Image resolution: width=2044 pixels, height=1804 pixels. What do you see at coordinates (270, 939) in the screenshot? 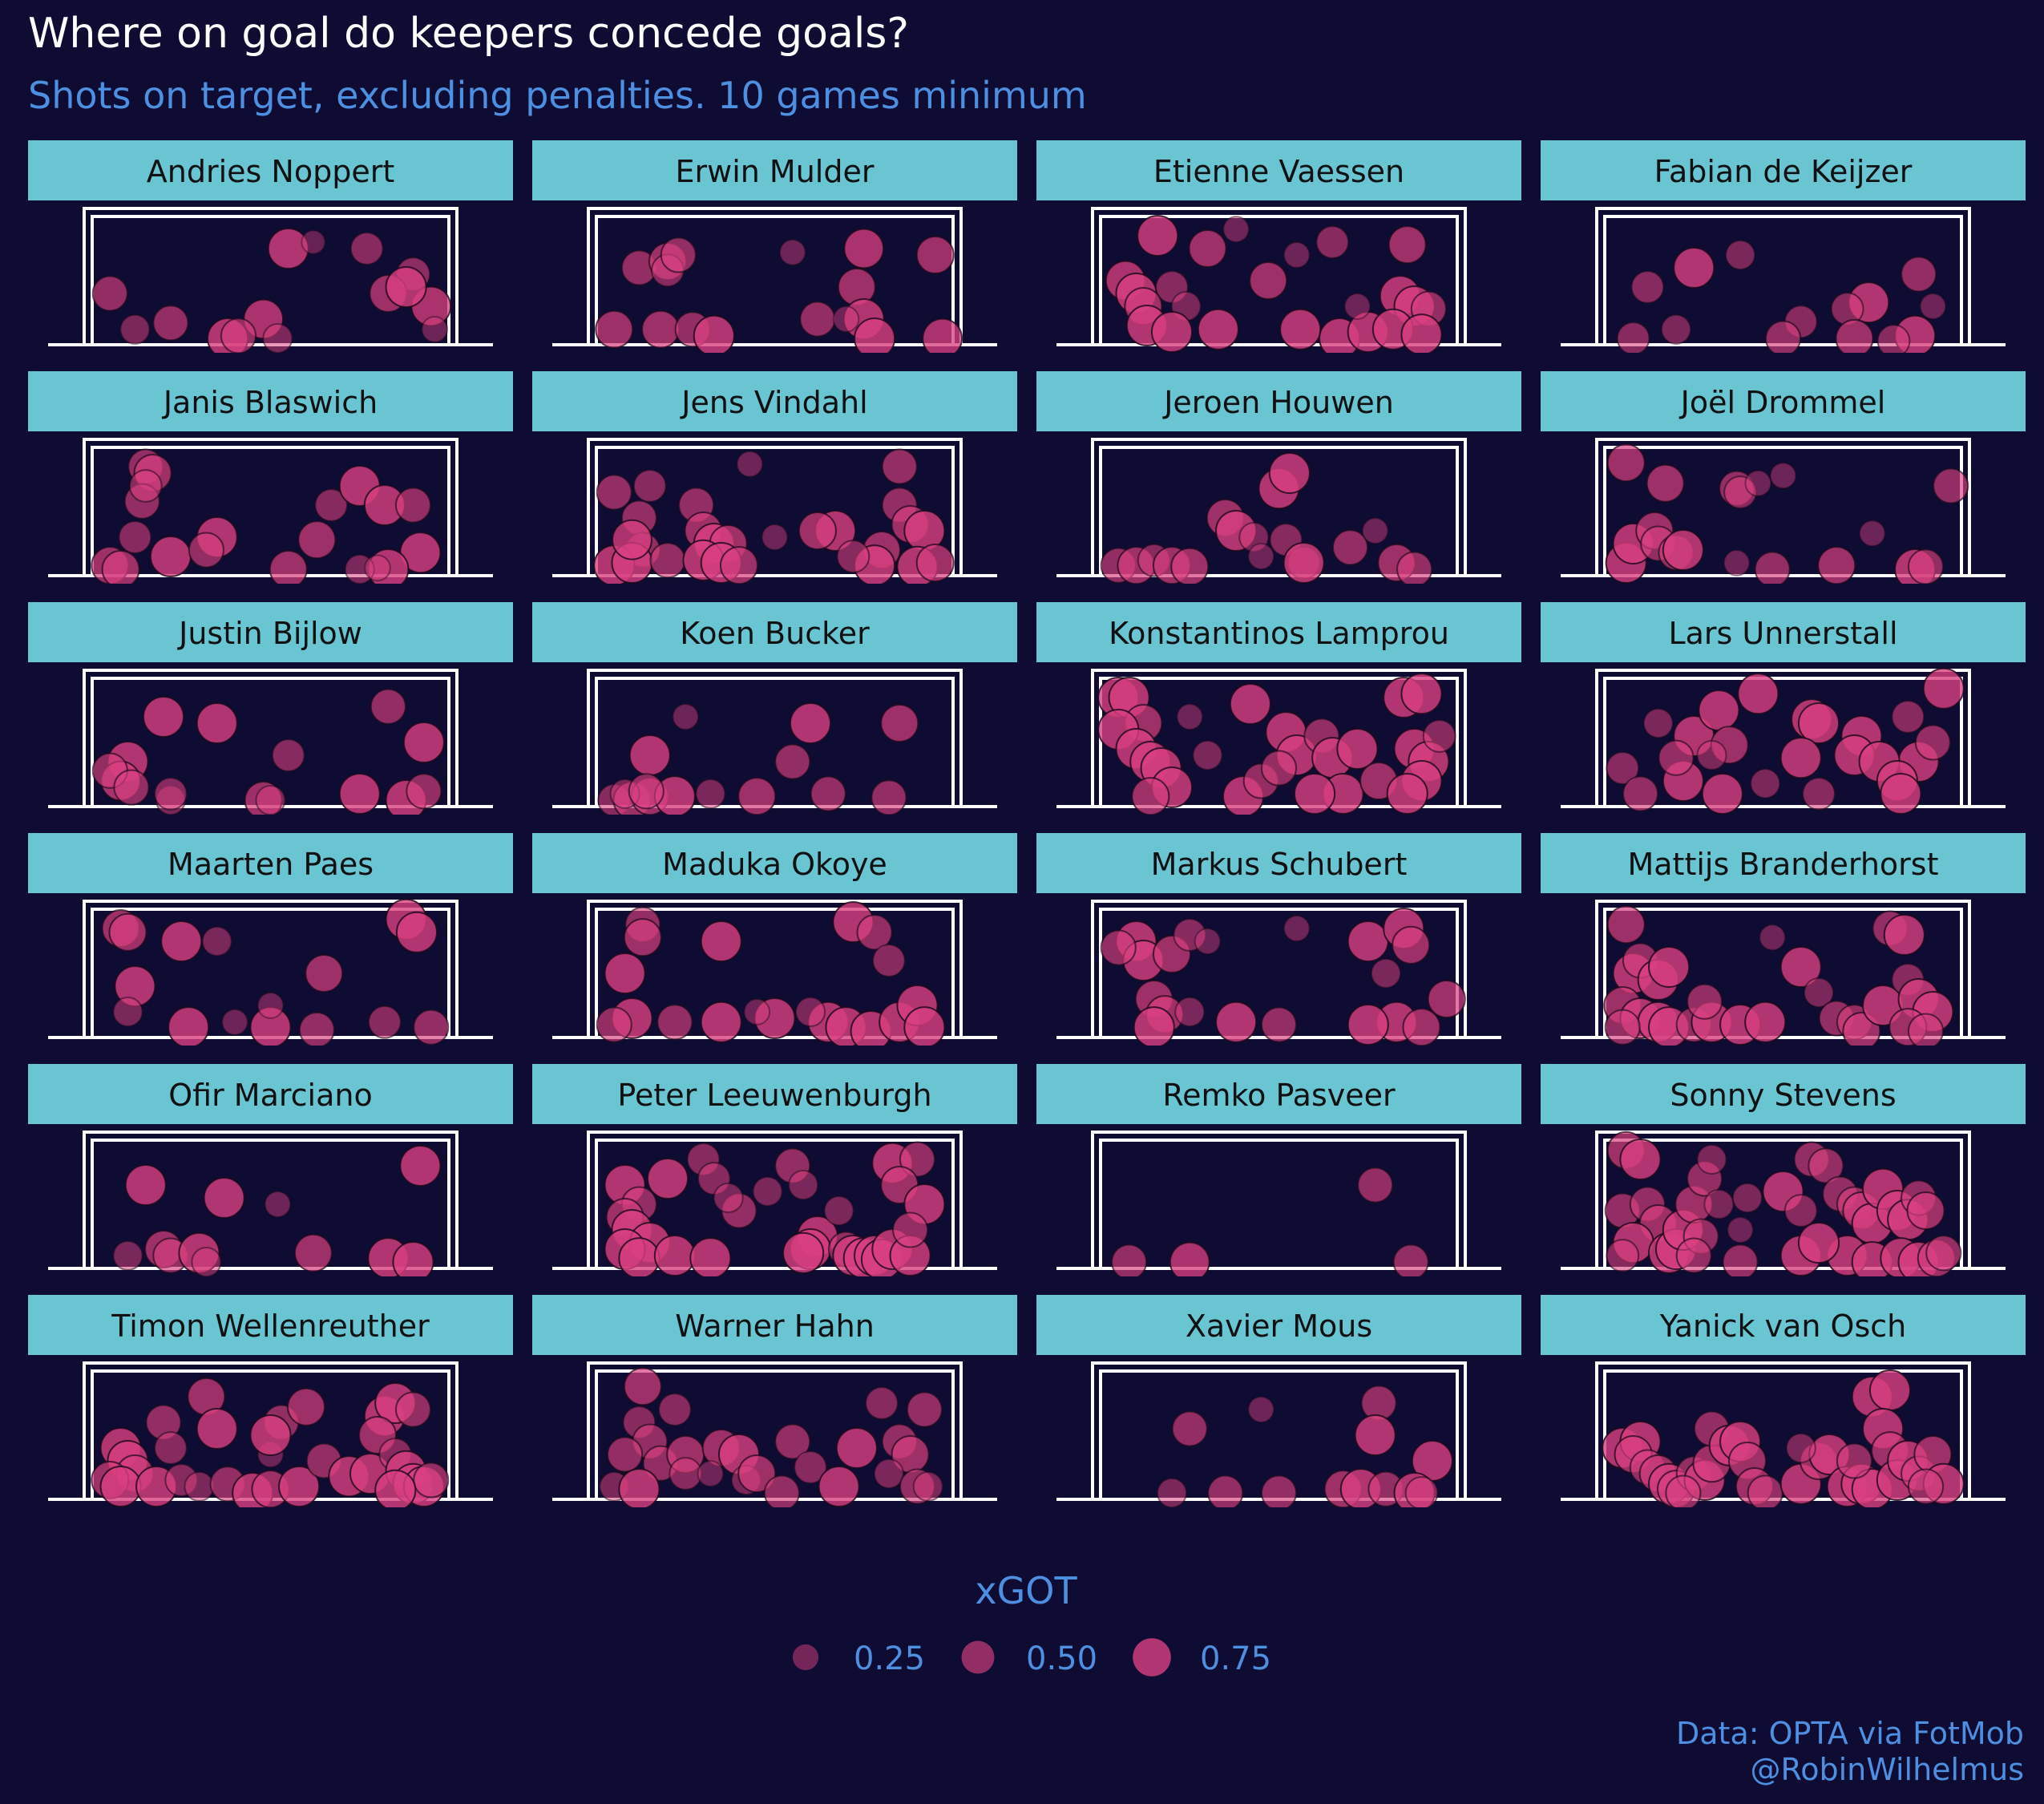
I see `panel: Maarten Paes` at bounding box center [270, 939].